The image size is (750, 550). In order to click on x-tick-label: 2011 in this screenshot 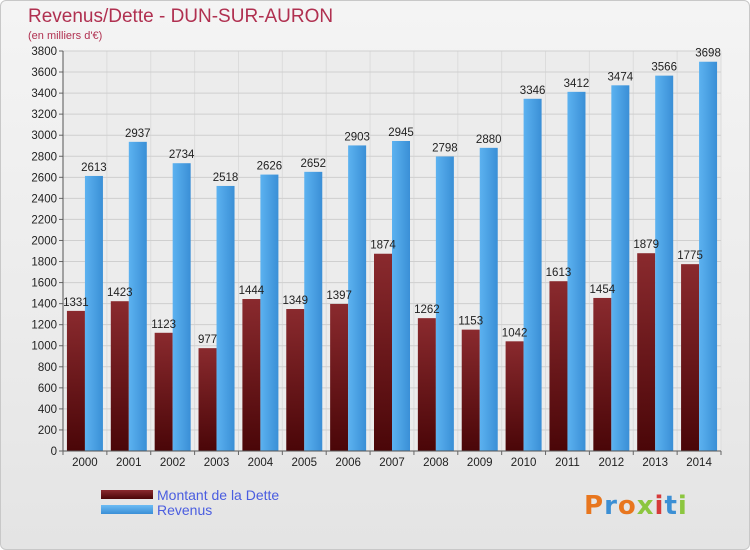, I will do `click(567, 463)`.